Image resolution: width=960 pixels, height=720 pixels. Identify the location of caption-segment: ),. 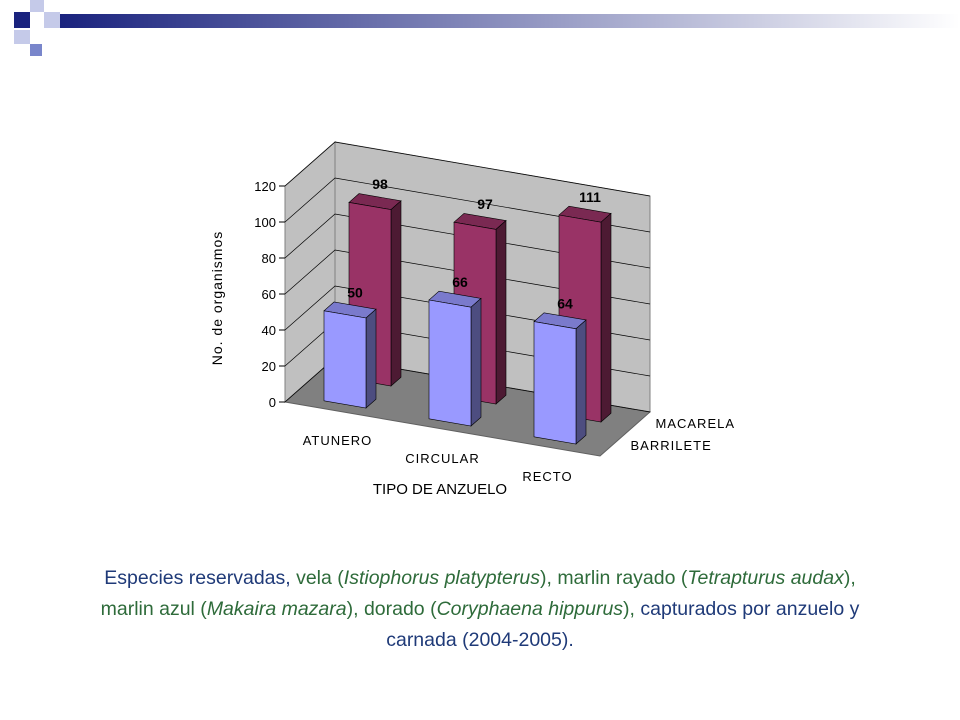
(629, 609).